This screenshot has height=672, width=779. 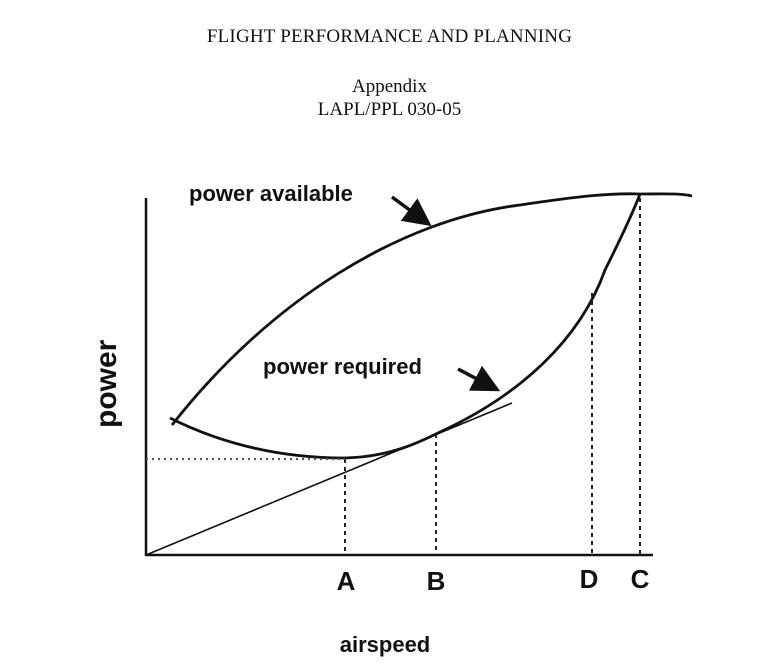 I want to click on x-axis-label: airspeed, so click(x=385, y=644).